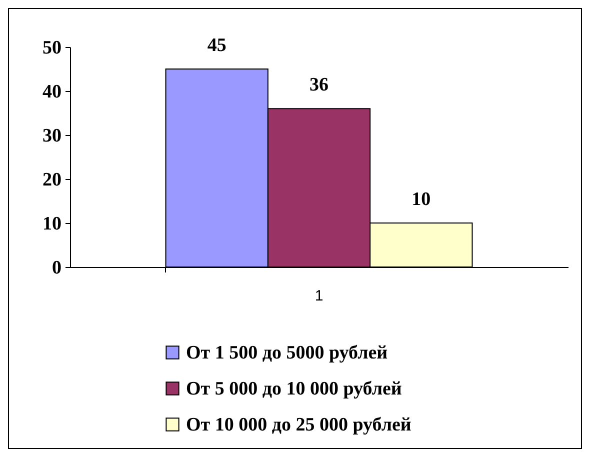 Image resolution: width=591 pixels, height=458 pixels. Describe the element at coordinates (421, 199) in the screenshot. I see `data-label: 10` at that location.